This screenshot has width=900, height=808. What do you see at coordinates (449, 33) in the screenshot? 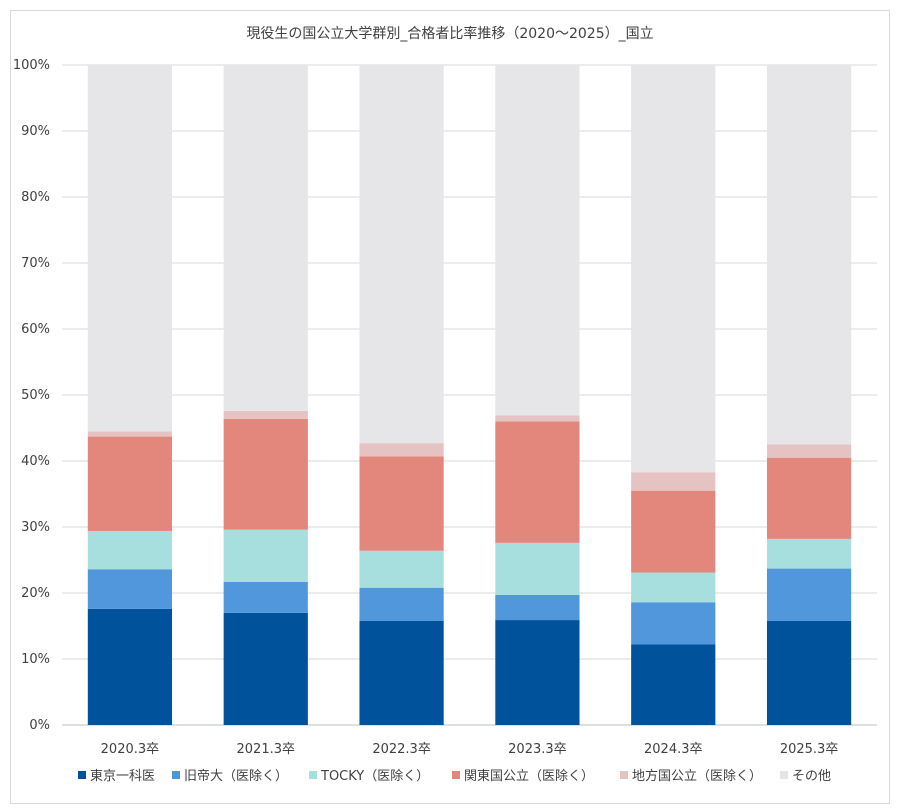
I see `chart-title: 現役生の国公立大学群別_合格者比率推移（2020～2025）_国立` at bounding box center [449, 33].